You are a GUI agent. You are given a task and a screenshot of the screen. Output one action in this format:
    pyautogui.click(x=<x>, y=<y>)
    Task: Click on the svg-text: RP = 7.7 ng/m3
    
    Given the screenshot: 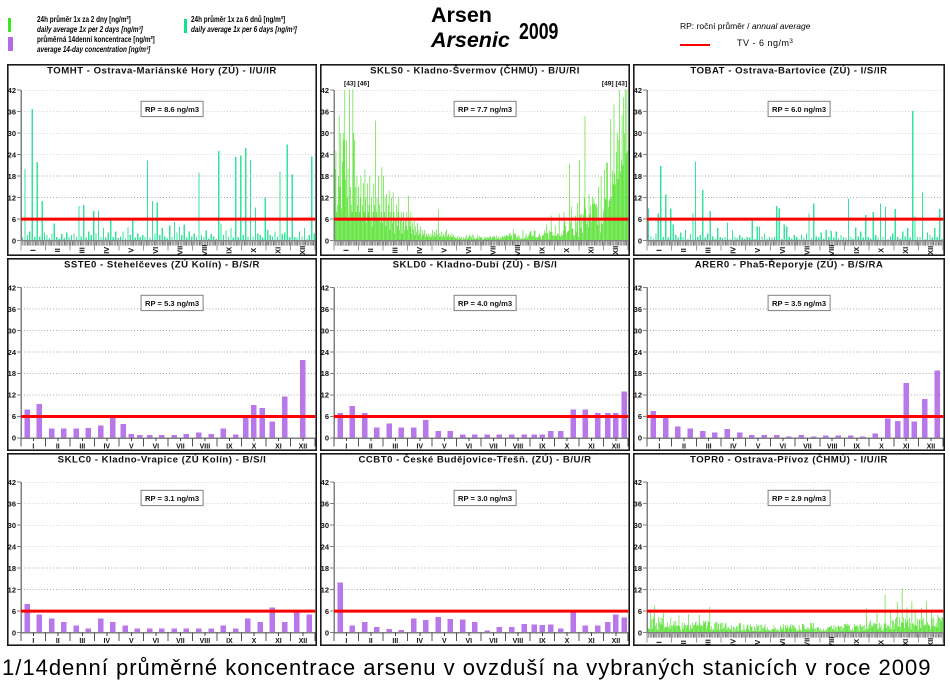 What is the action you would take?
    pyautogui.click(x=485, y=109)
    